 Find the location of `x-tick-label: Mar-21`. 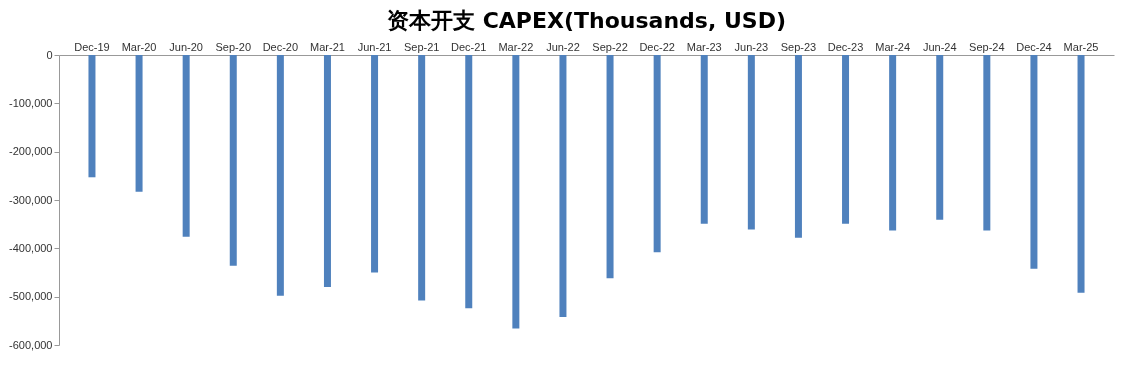

x-tick-label: Mar-21 is located at coordinates (327, 46).